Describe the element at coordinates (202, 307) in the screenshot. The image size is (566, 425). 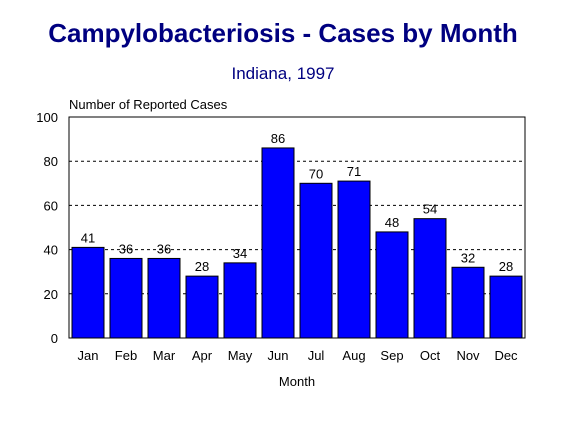
I see `bar-apr` at that location.